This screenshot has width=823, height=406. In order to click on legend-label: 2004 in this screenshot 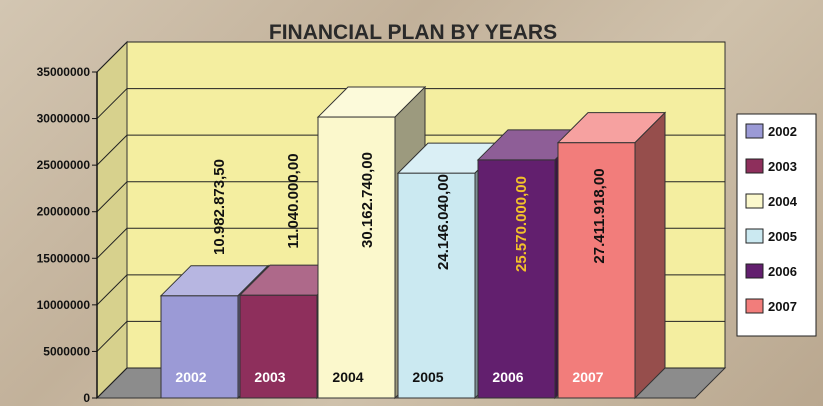, I will do `click(783, 201)`.